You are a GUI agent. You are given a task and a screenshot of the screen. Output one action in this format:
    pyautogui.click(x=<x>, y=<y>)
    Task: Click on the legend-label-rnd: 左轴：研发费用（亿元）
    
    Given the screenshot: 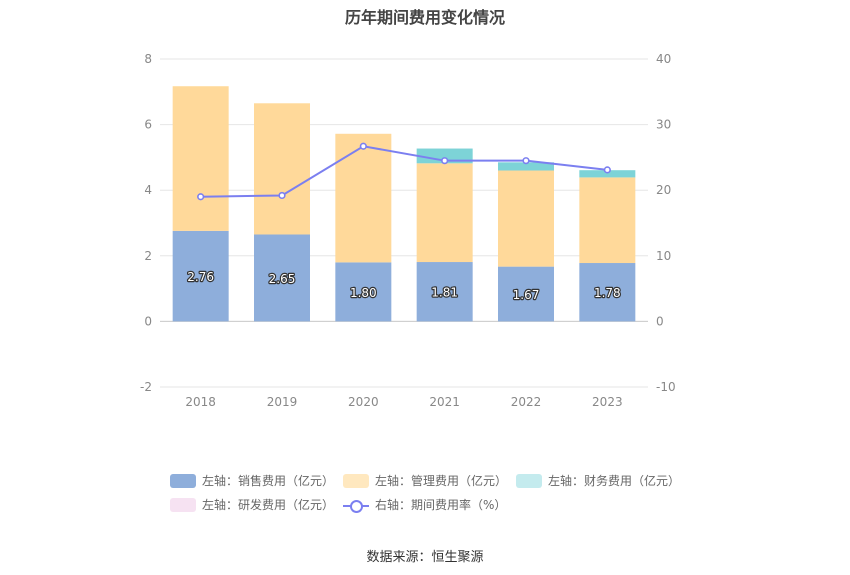 What is the action you would take?
    pyautogui.click(x=268, y=505)
    